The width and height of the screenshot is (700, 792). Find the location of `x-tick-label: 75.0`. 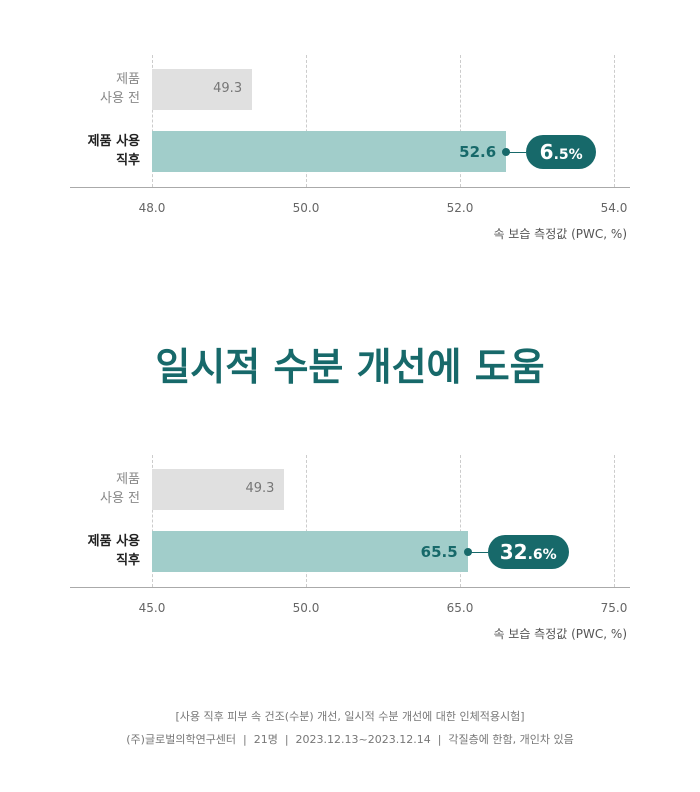

x-tick-label: 75.0 is located at coordinates (614, 608).